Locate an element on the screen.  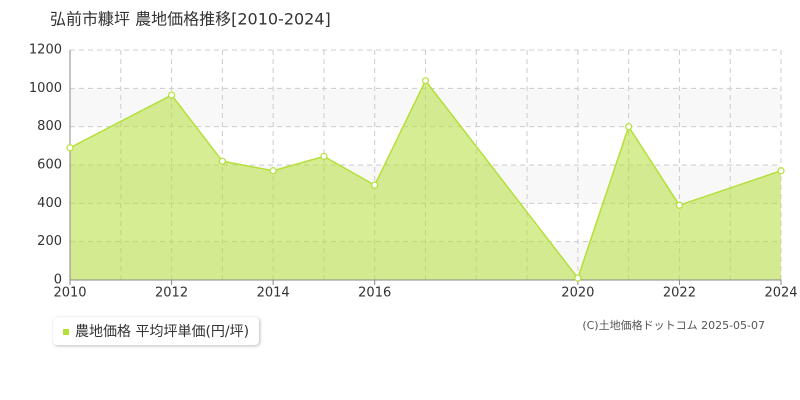
copyright: (C)土地価格ドットコム 2025-05-07 is located at coordinates (673, 325).